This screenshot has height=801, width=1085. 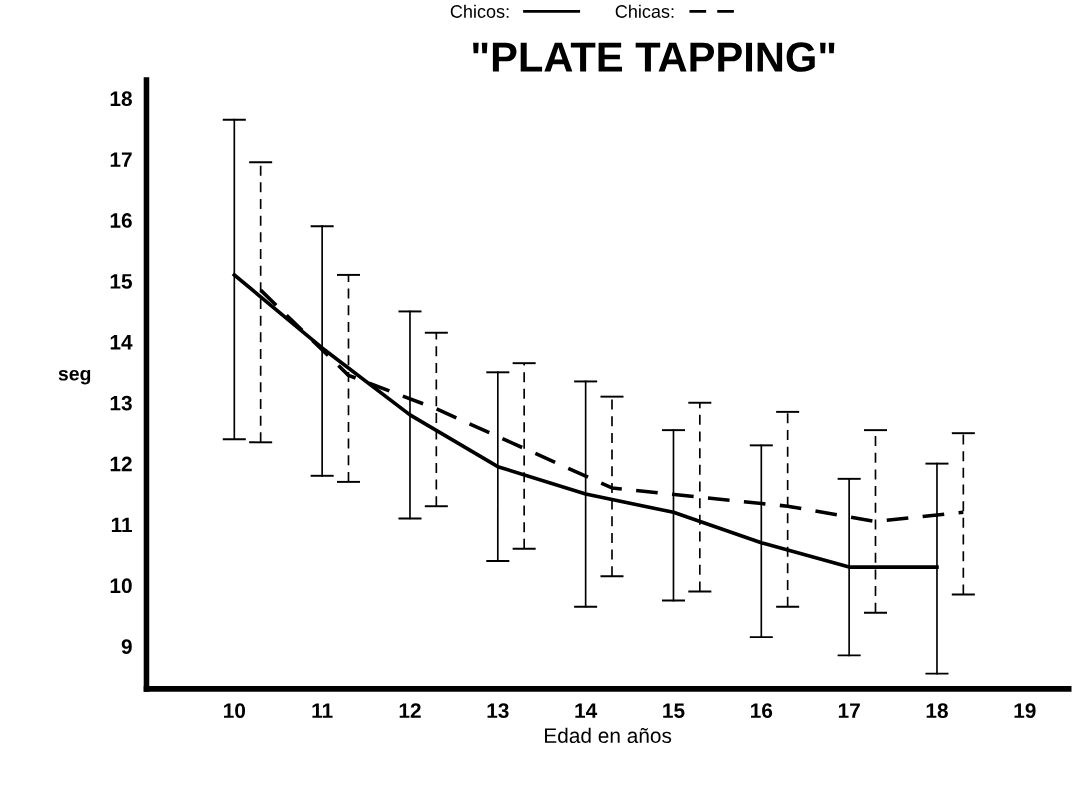 What do you see at coordinates (410, 710) in the screenshot?
I see `x-tick-label: 12` at bounding box center [410, 710].